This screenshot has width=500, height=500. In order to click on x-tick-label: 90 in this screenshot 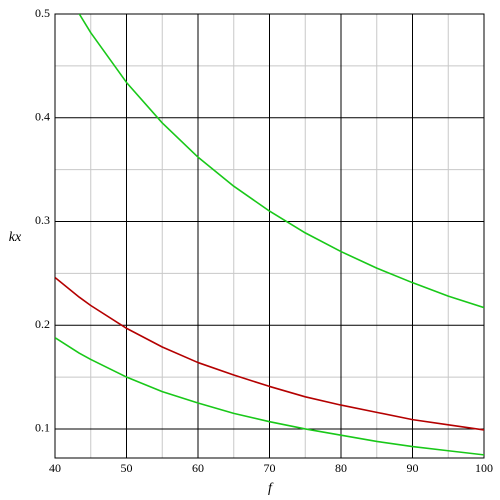, I will do `click(413, 468)`.